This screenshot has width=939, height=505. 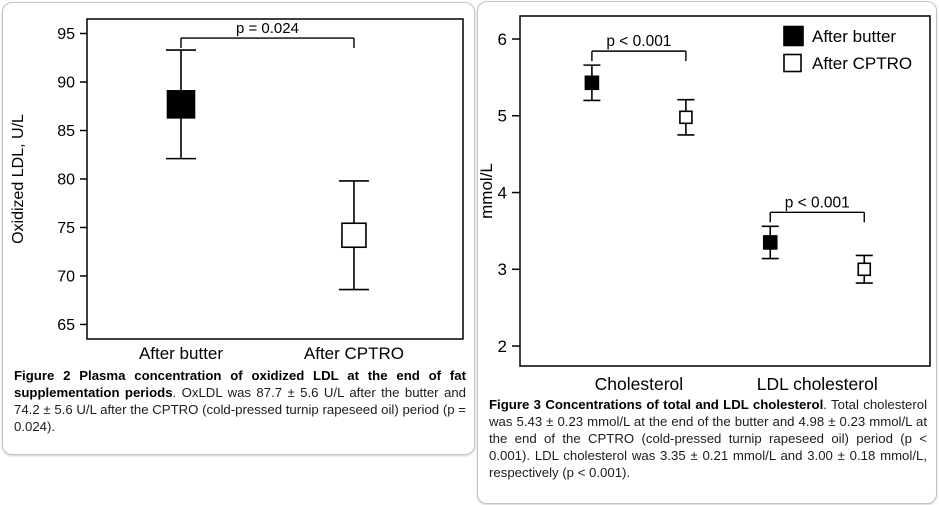 What do you see at coordinates (66, 180) in the screenshot?
I see `y-tick-label: 80` at bounding box center [66, 180].